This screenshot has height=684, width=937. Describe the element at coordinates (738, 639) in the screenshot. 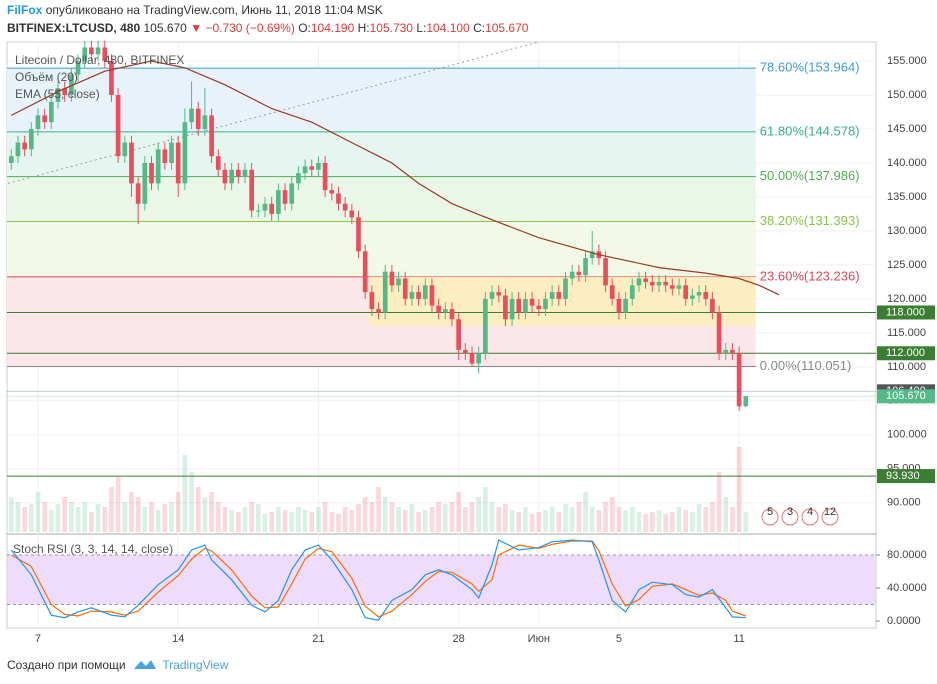

I see `x-tick-label: 11` at that location.